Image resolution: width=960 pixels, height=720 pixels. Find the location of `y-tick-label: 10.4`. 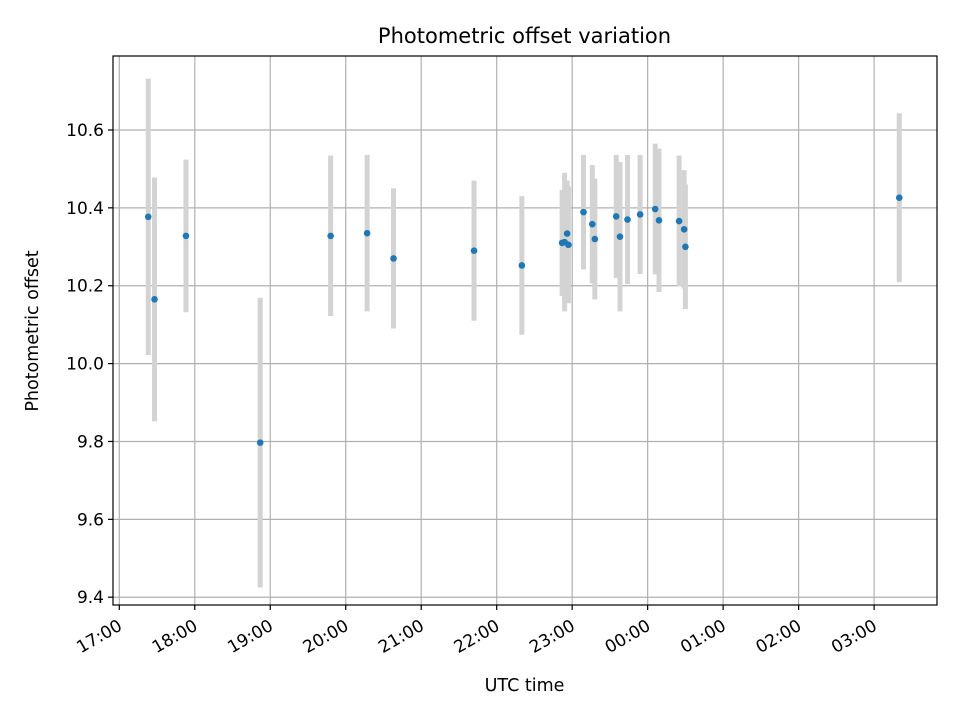

y-tick-label: 10.4 is located at coordinates (85, 209).